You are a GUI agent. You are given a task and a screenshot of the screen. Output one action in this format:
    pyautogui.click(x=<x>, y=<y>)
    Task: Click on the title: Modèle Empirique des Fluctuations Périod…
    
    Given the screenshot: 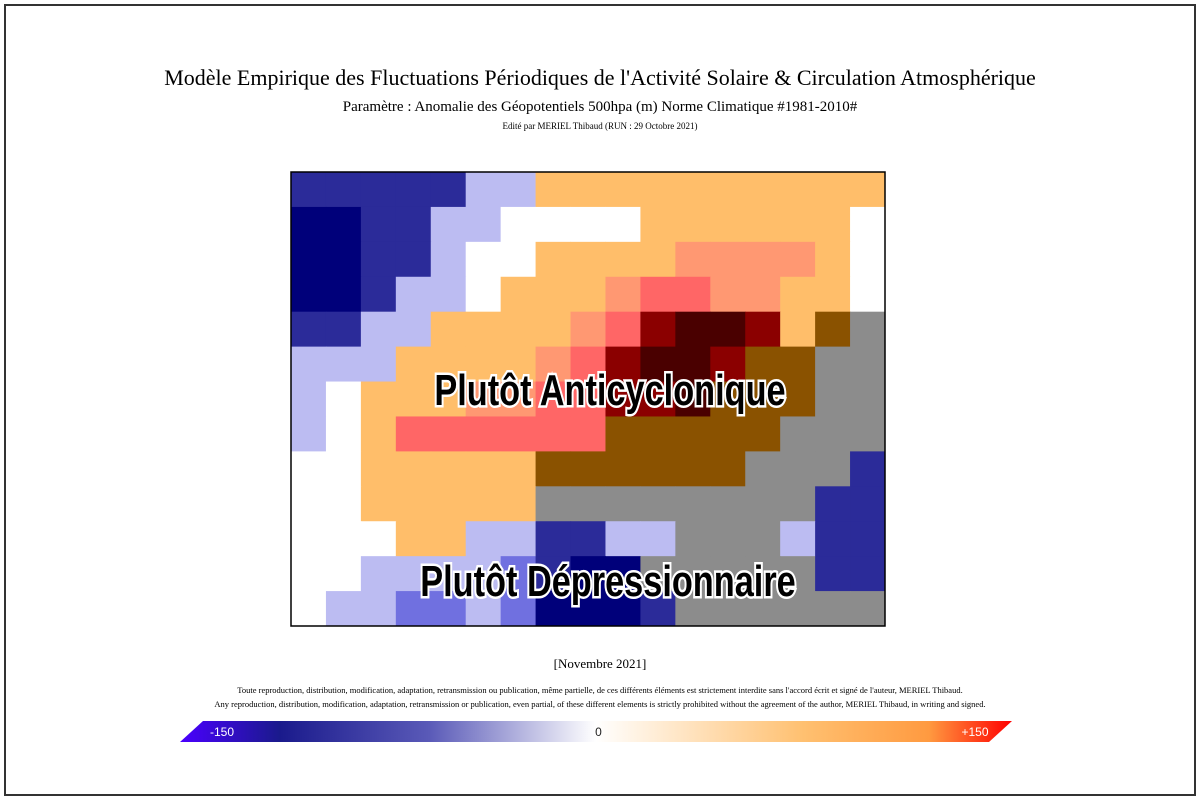 What is the action you would take?
    pyautogui.click(x=600, y=77)
    